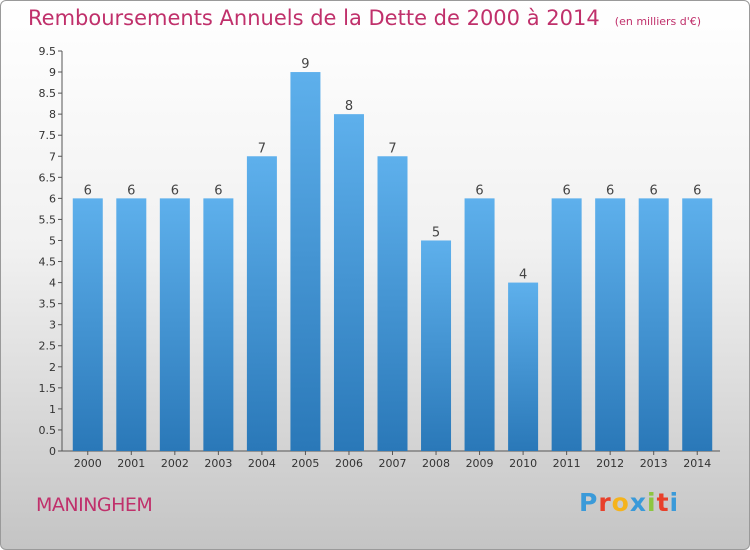  What do you see at coordinates (48, 346) in the screenshot?
I see `y-tick-label: 2.5` at bounding box center [48, 346].